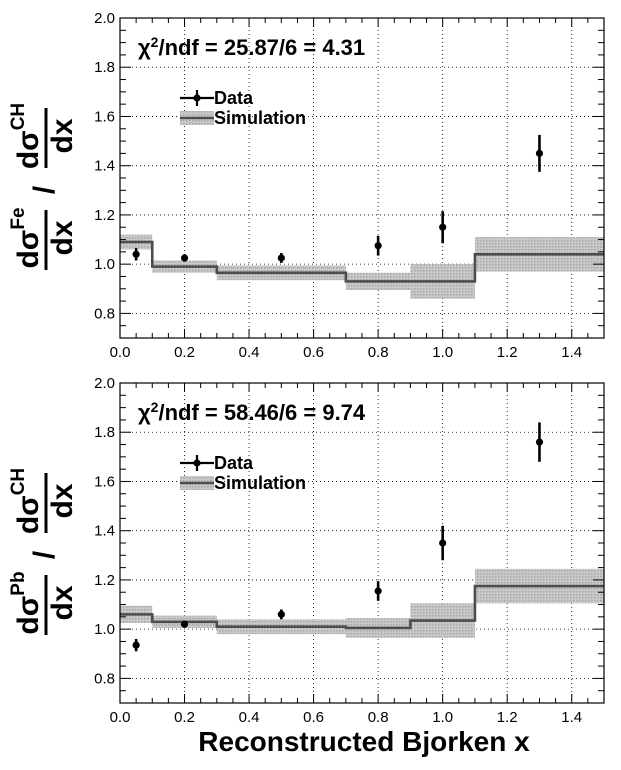 This screenshot has height=770, width=621. I want to click on y-label-target-fraction-superscript: Fe, so click(18, 218).